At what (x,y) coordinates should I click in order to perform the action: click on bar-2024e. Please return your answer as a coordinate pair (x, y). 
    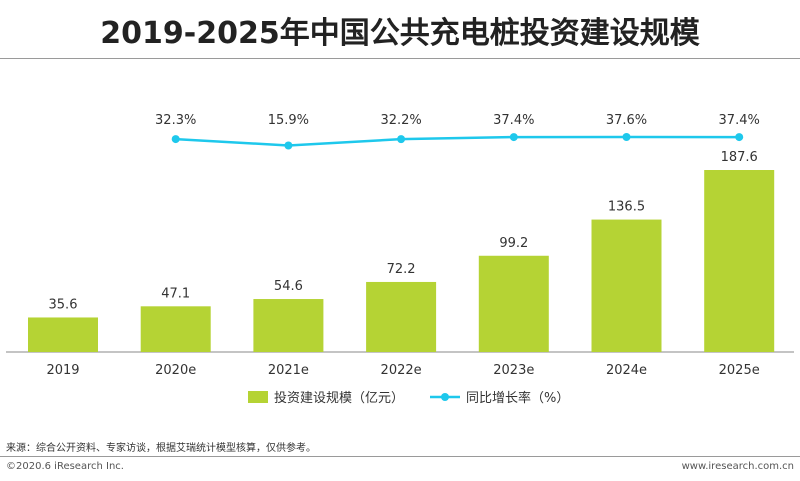
    Looking at the image, I should click on (626, 285).